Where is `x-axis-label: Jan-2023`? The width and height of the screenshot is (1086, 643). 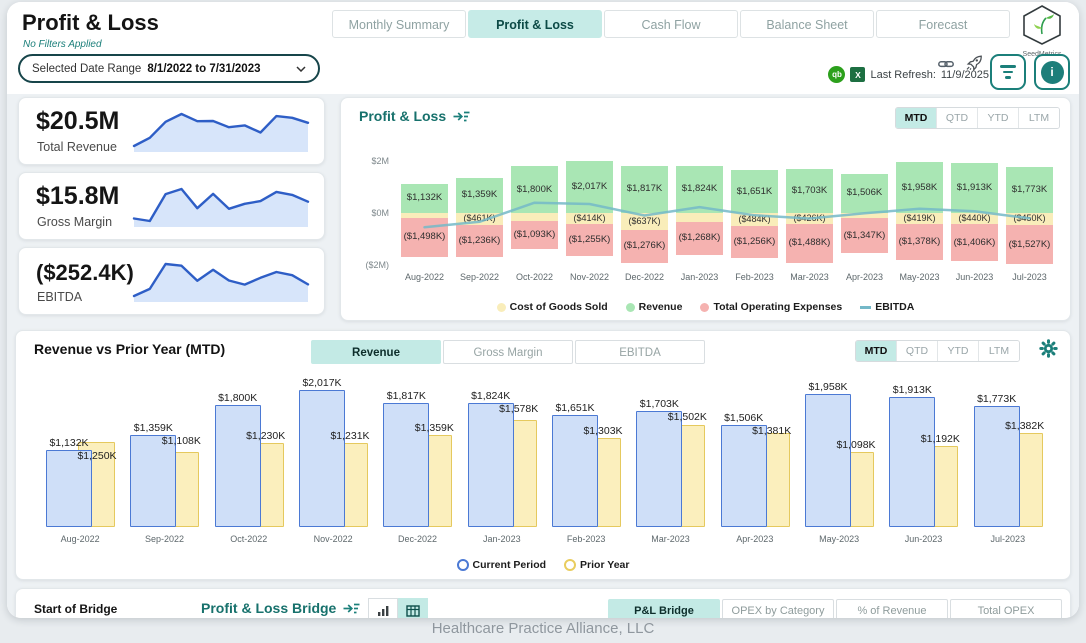
x-axis-label: Jan-2023 is located at coordinates (502, 539).